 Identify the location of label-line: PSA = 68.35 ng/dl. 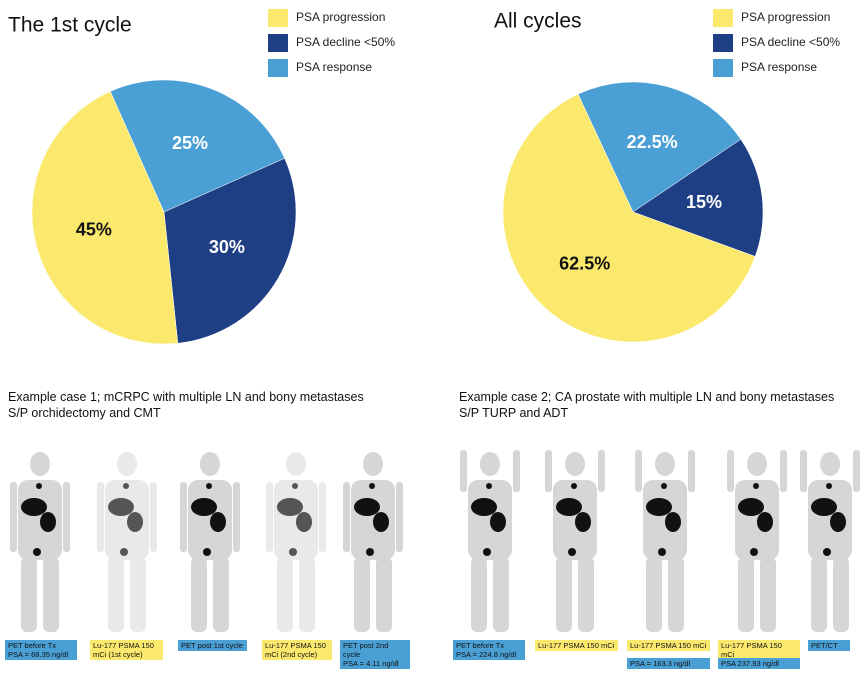
(38, 654).